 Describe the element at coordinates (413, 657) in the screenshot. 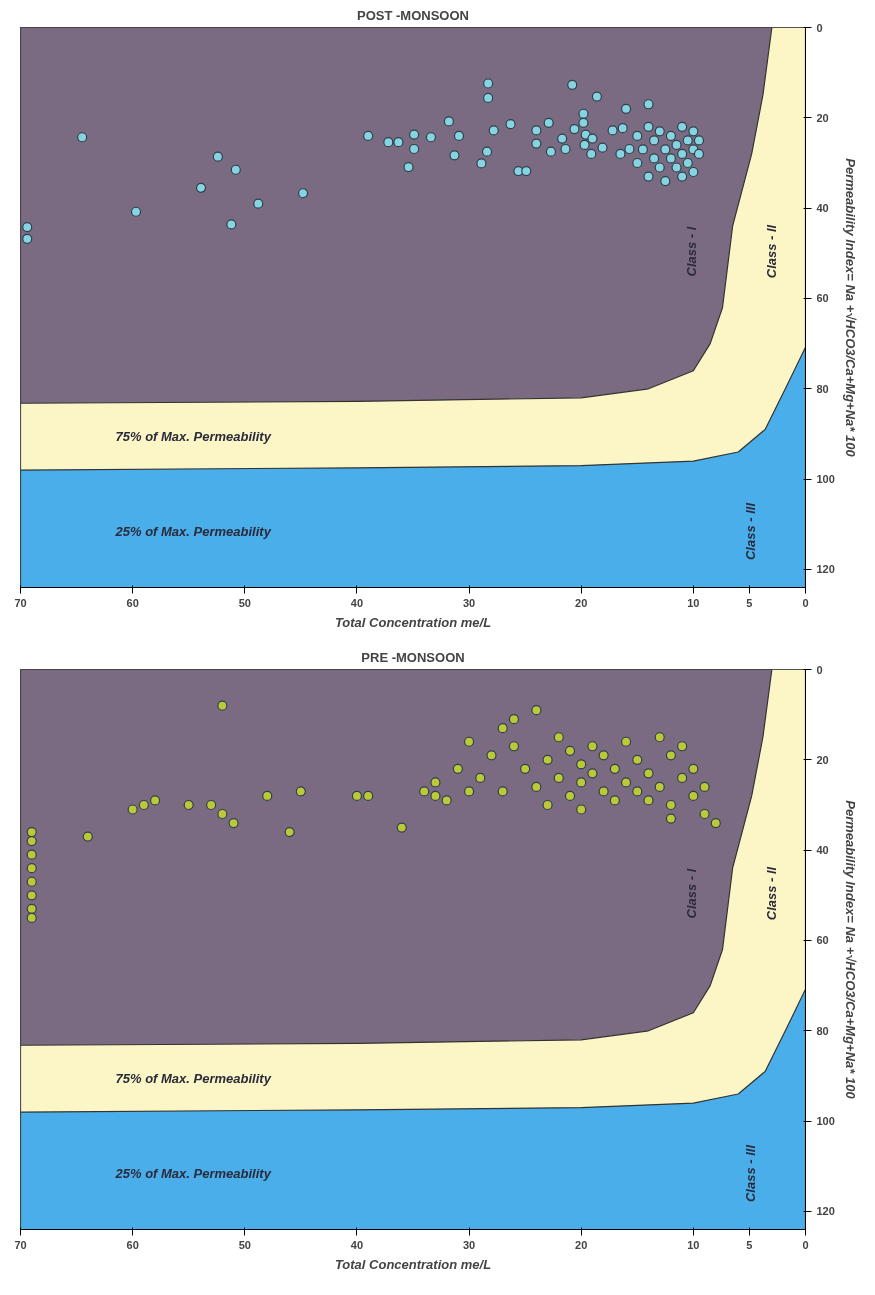

I see `chart-title: PRE -MONSOON` at that location.